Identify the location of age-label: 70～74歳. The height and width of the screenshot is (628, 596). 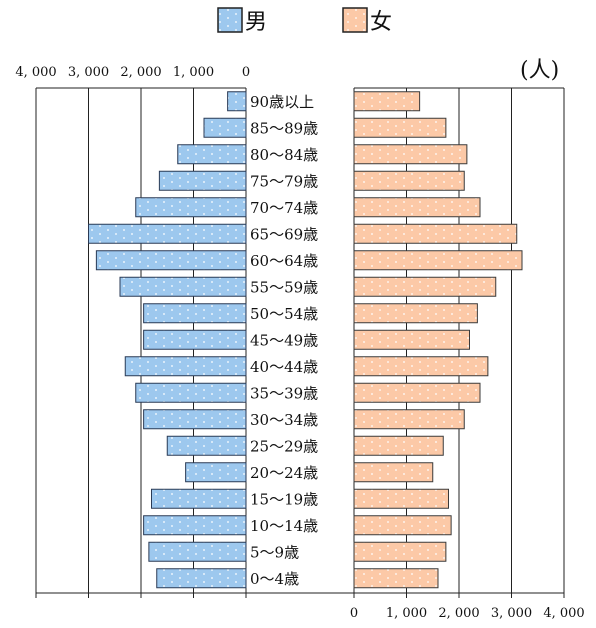
(284, 208).